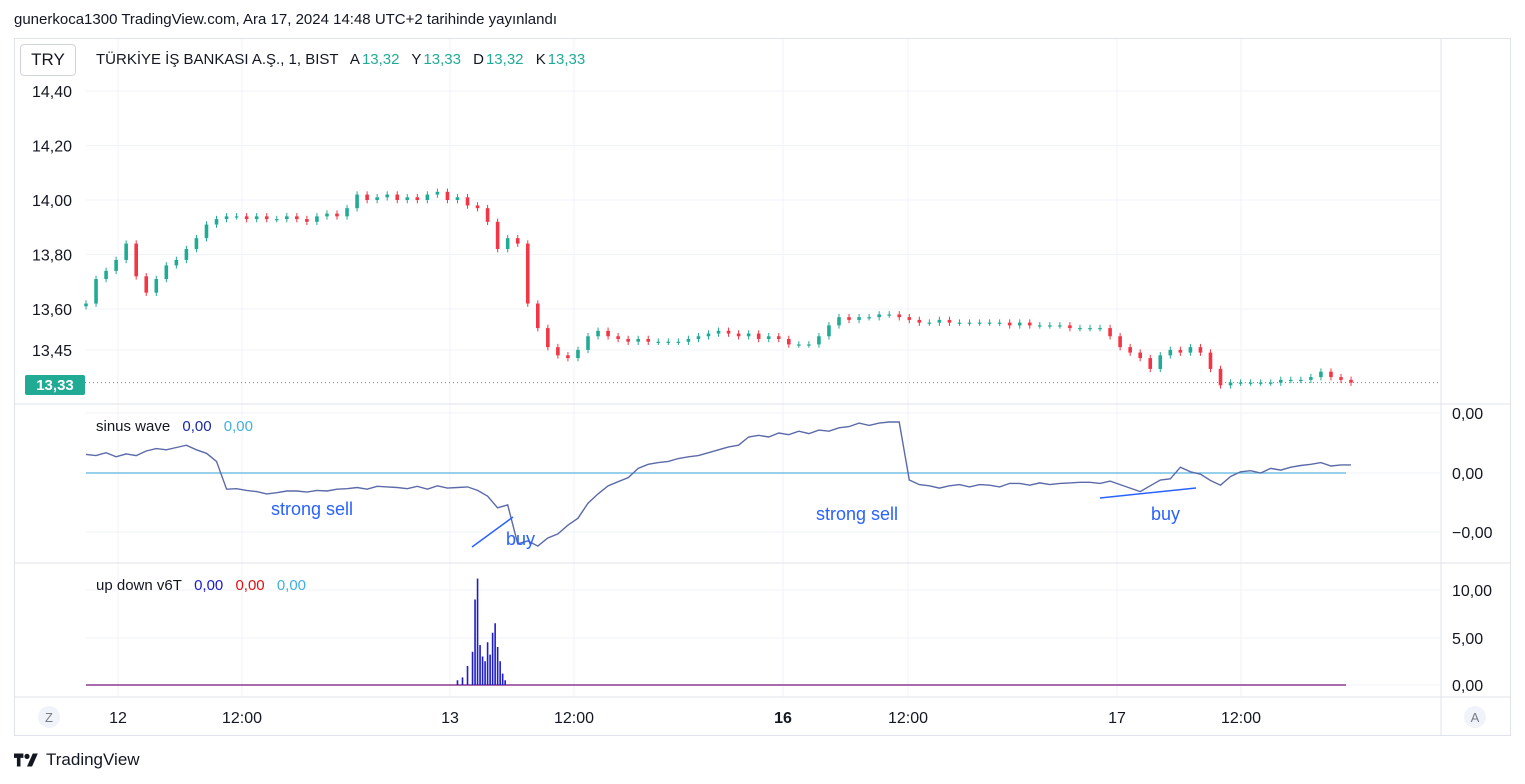  What do you see at coordinates (217, 59) in the screenshot?
I see `symbol-name: TÜRKİYE İŞ BANKASI A.Ş., 1, BIST` at bounding box center [217, 59].